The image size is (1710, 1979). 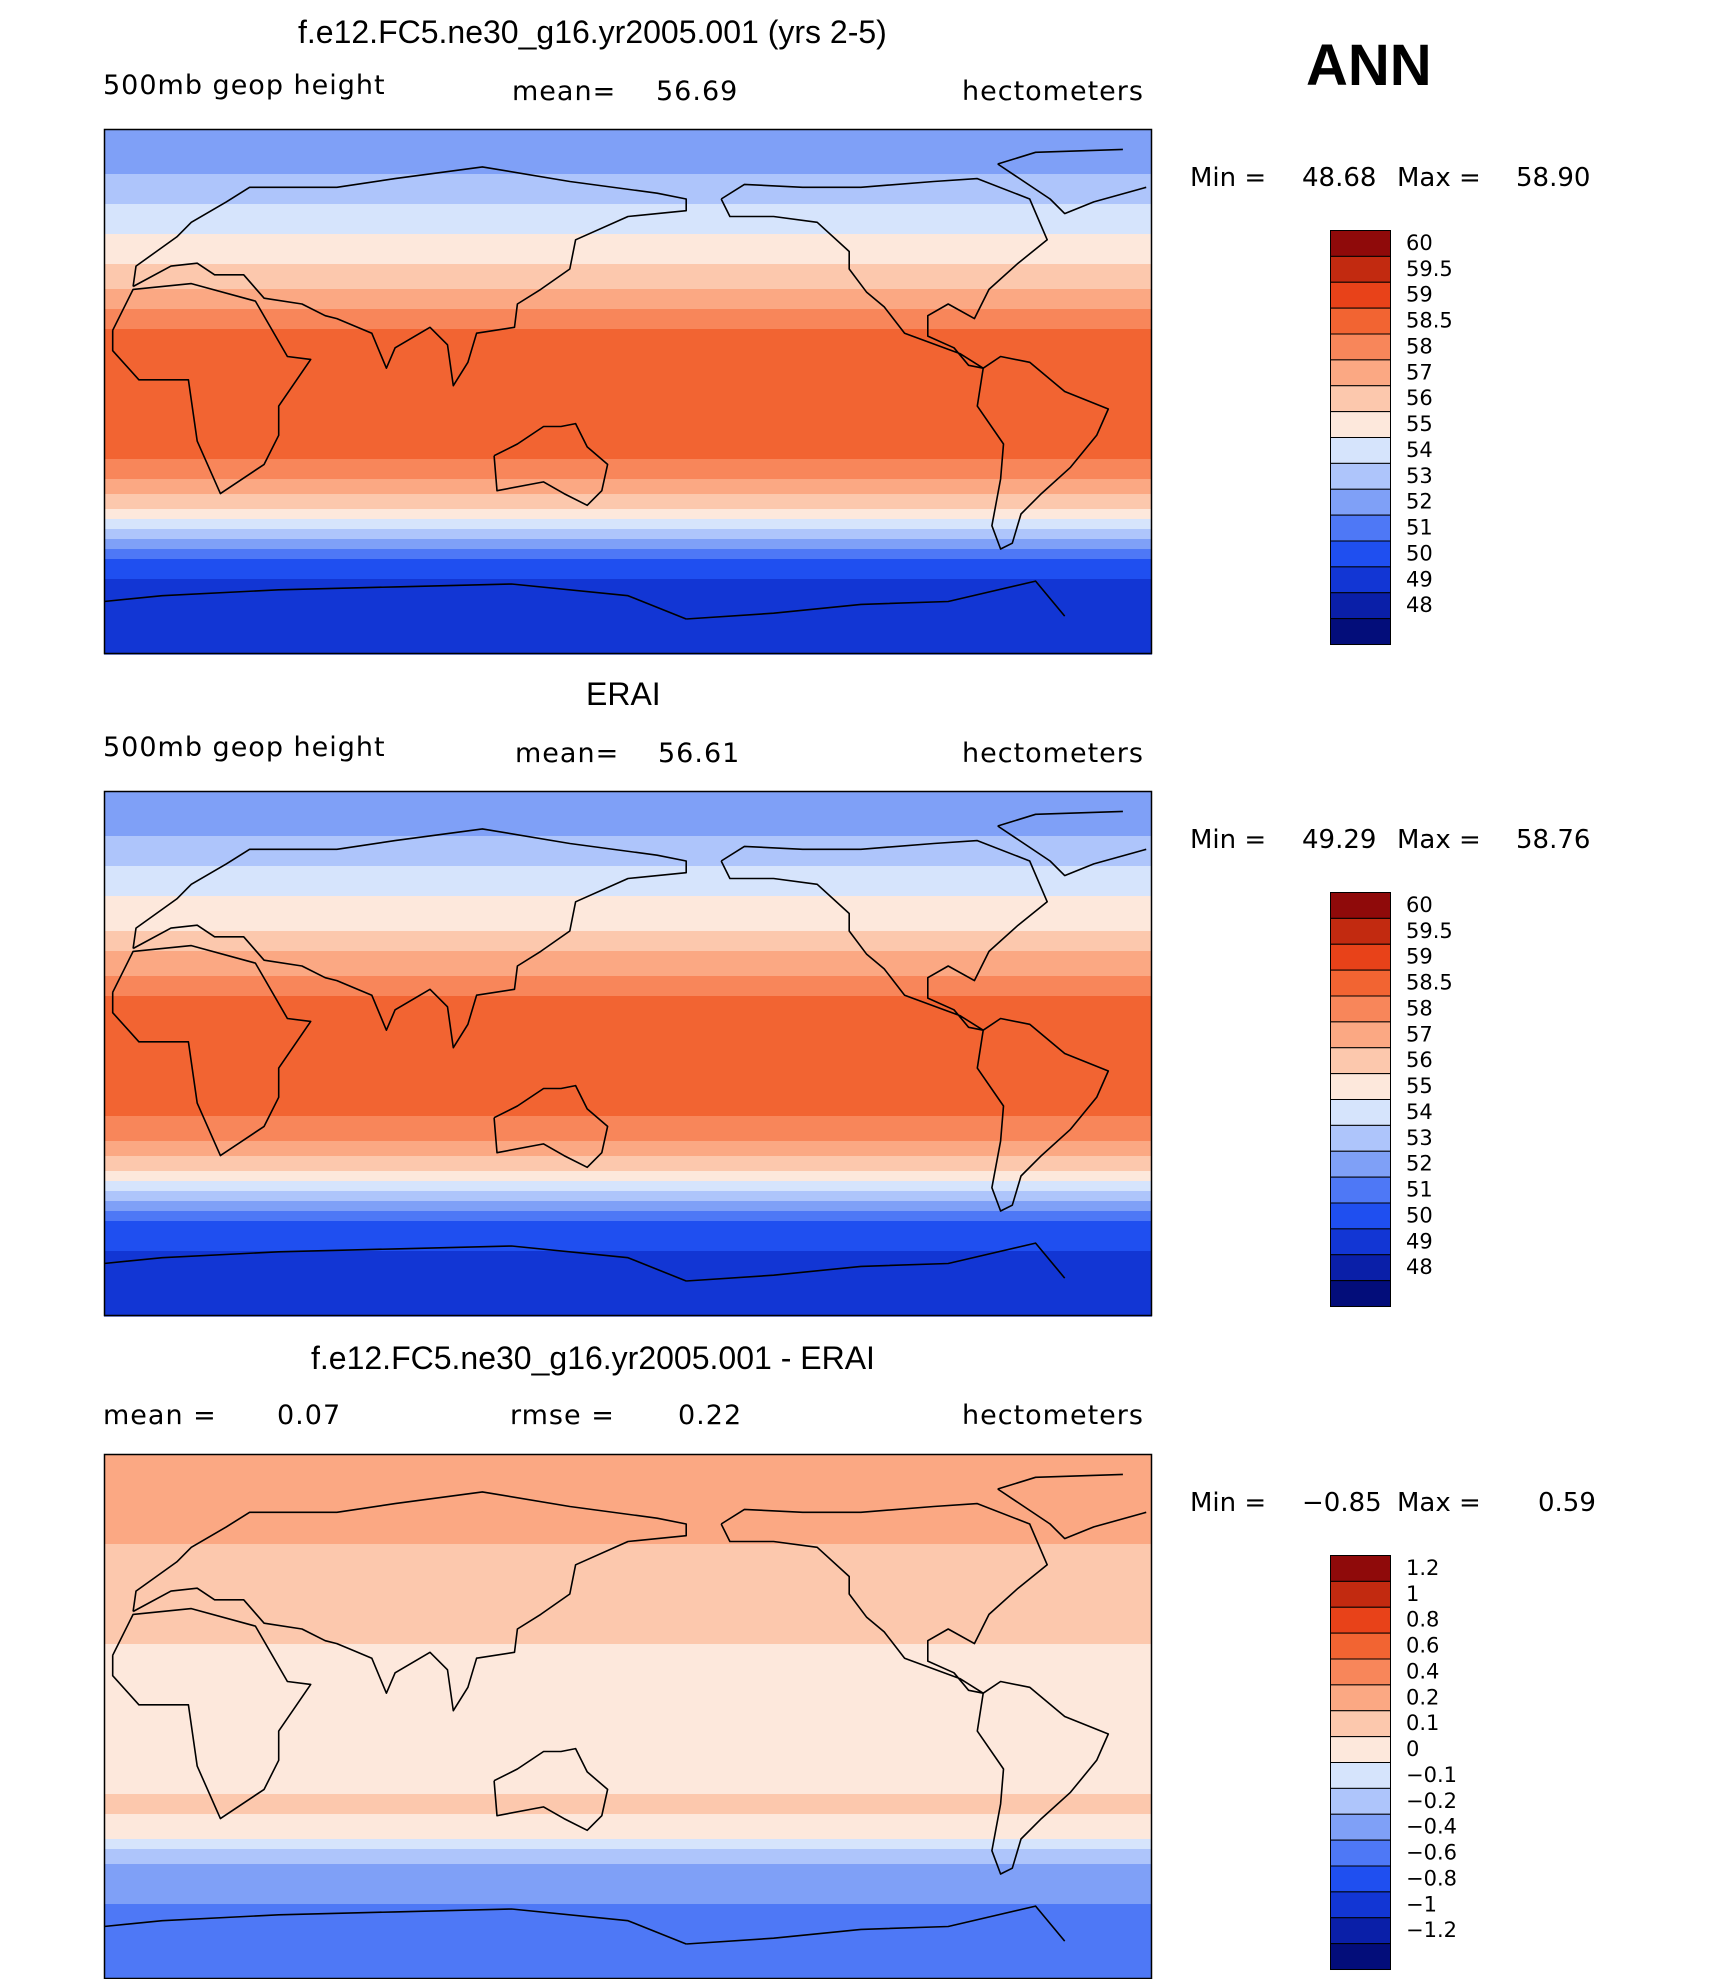 I want to click on colorbar-tick-label: 58.5, so click(x=1429, y=321).